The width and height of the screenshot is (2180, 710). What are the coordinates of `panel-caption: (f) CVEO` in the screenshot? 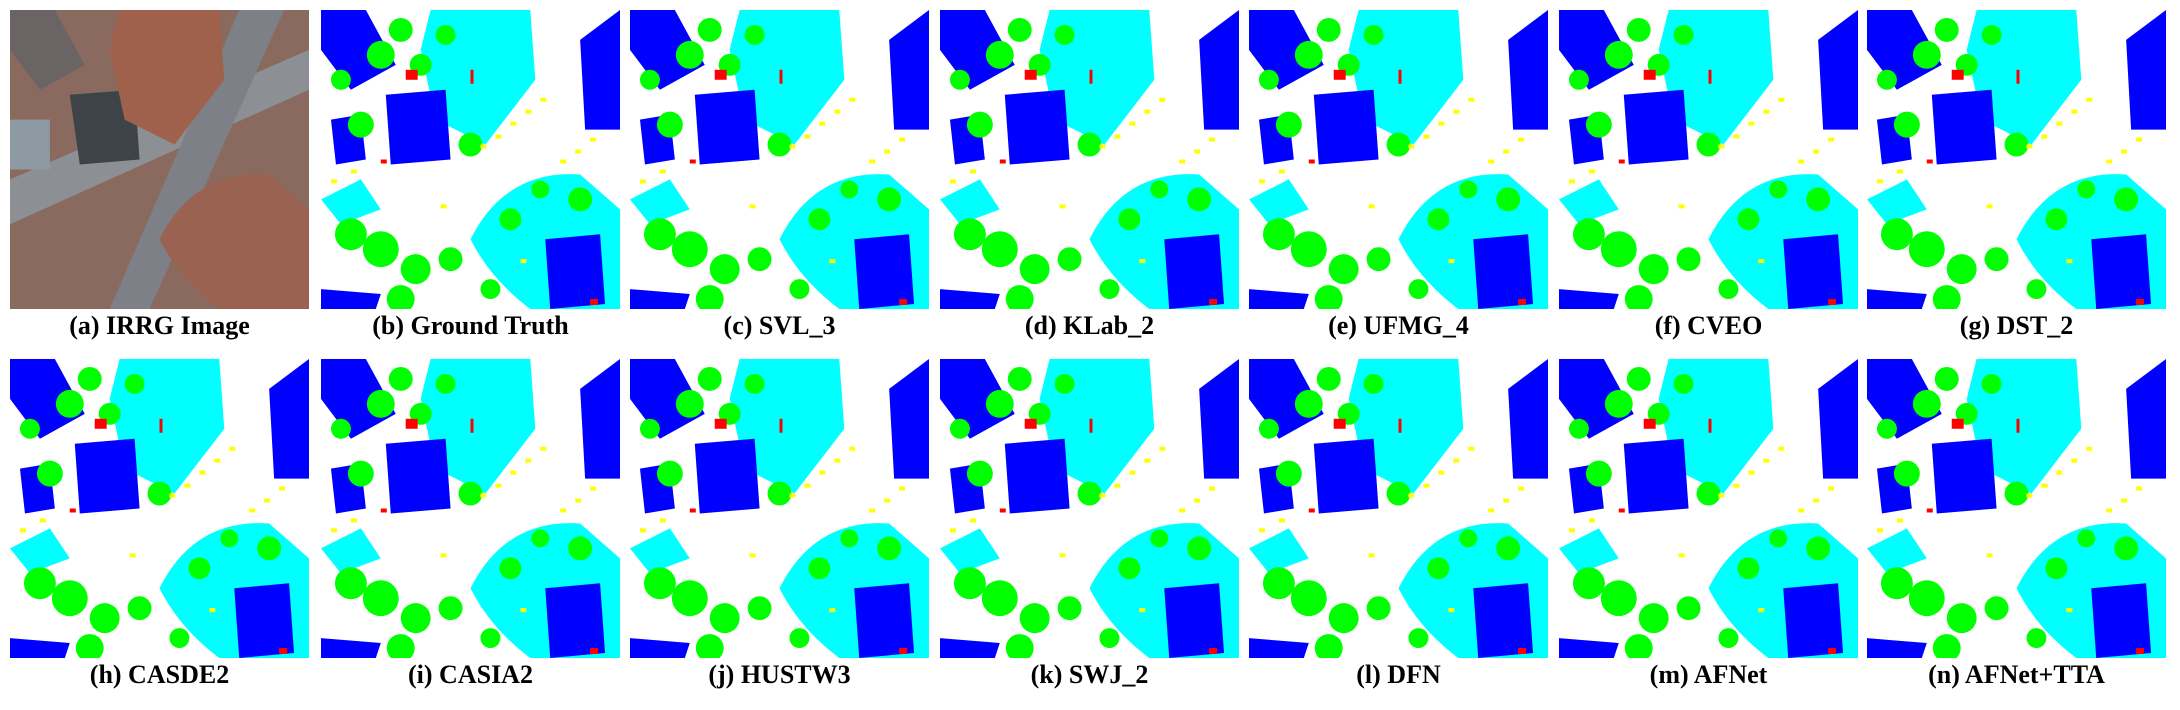 It's located at (1709, 325).